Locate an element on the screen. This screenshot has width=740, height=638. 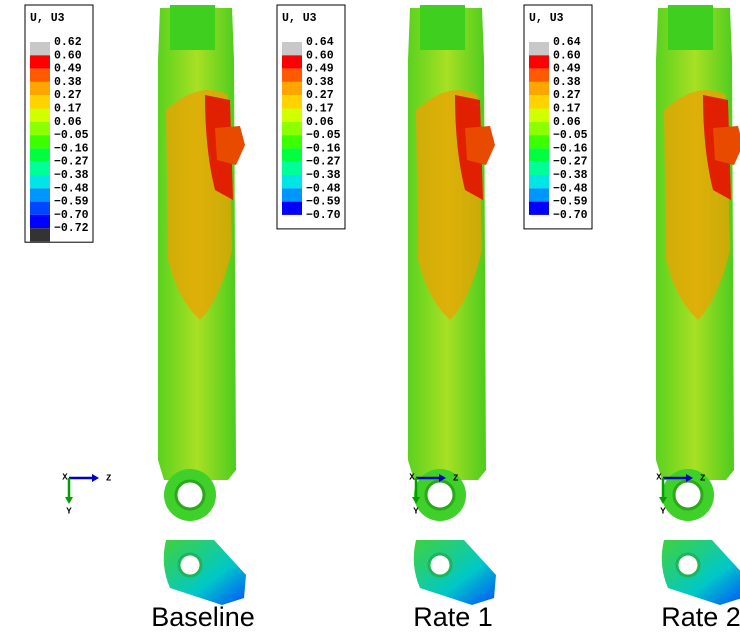
top-cap is located at coordinates (442, 27).